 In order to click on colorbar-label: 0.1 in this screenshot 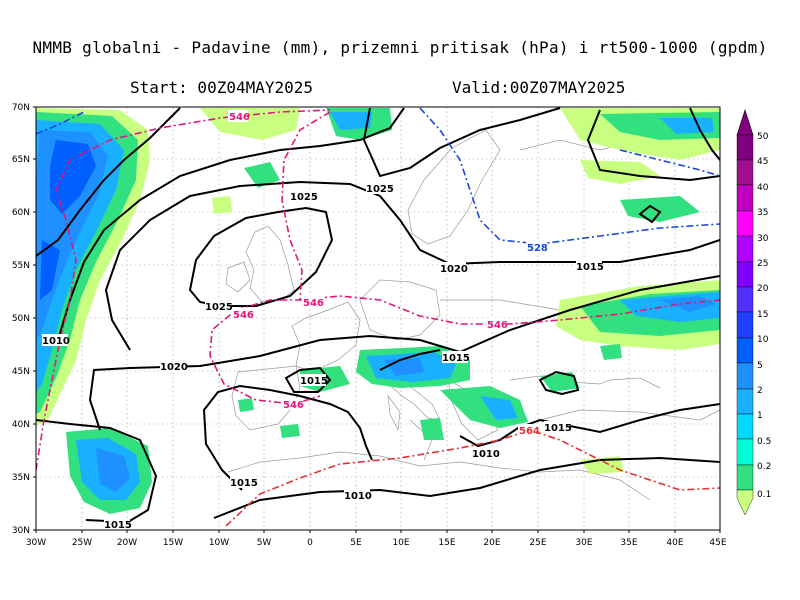, I will do `click(764, 495)`.